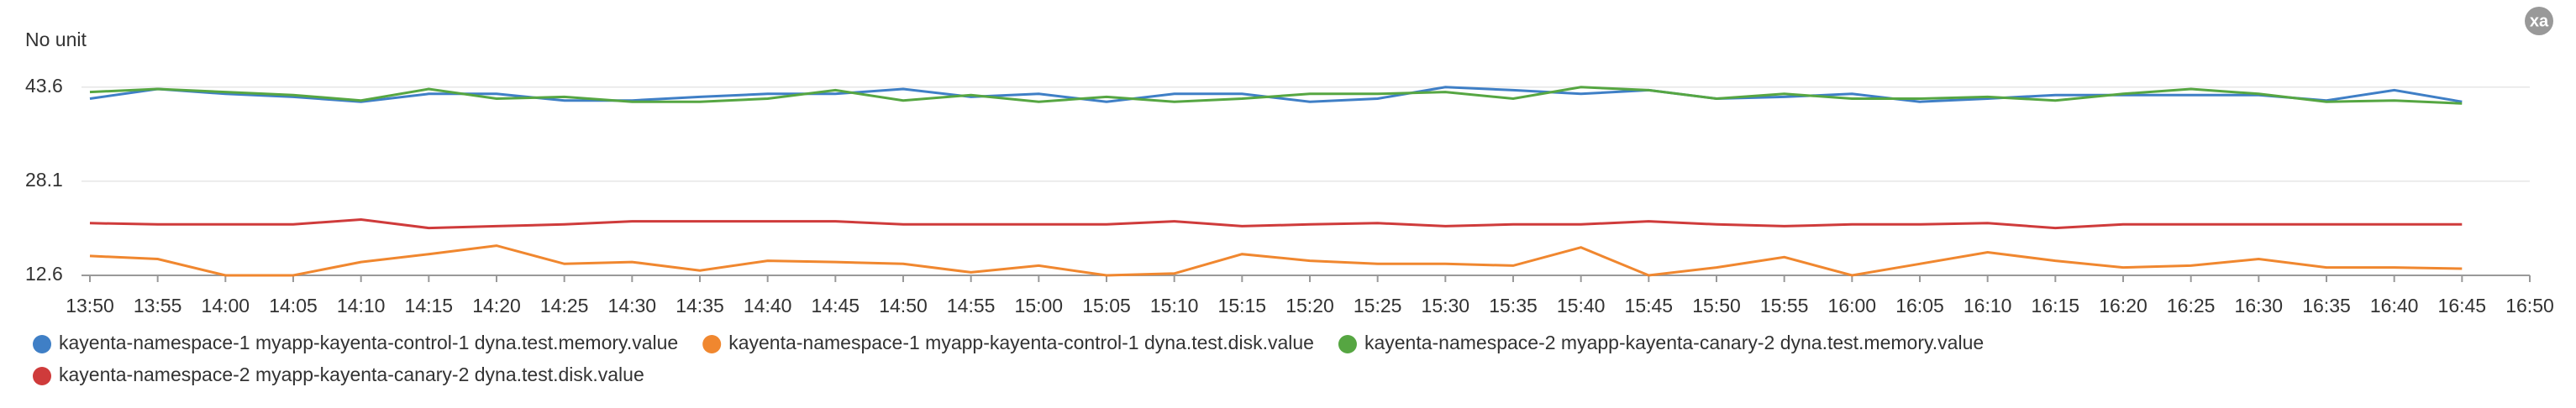 This screenshot has width=2576, height=408. I want to click on x-tick-label: 15:55, so click(1785, 305).